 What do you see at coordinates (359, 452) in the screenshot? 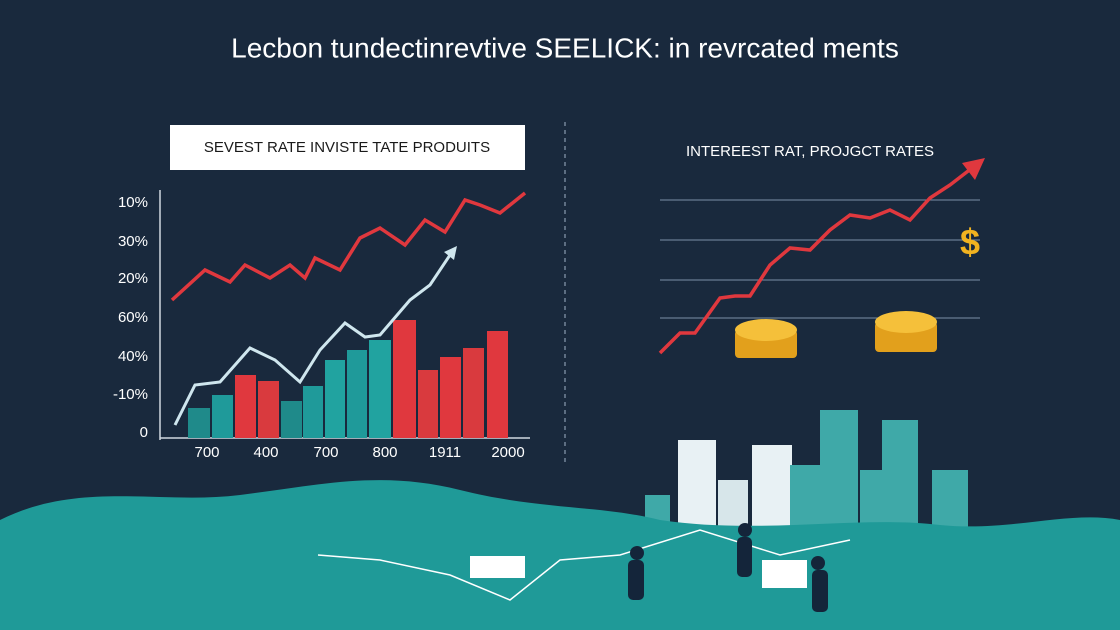
I see `x-labels: 700 400 700 800 1911 2000` at bounding box center [359, 452].